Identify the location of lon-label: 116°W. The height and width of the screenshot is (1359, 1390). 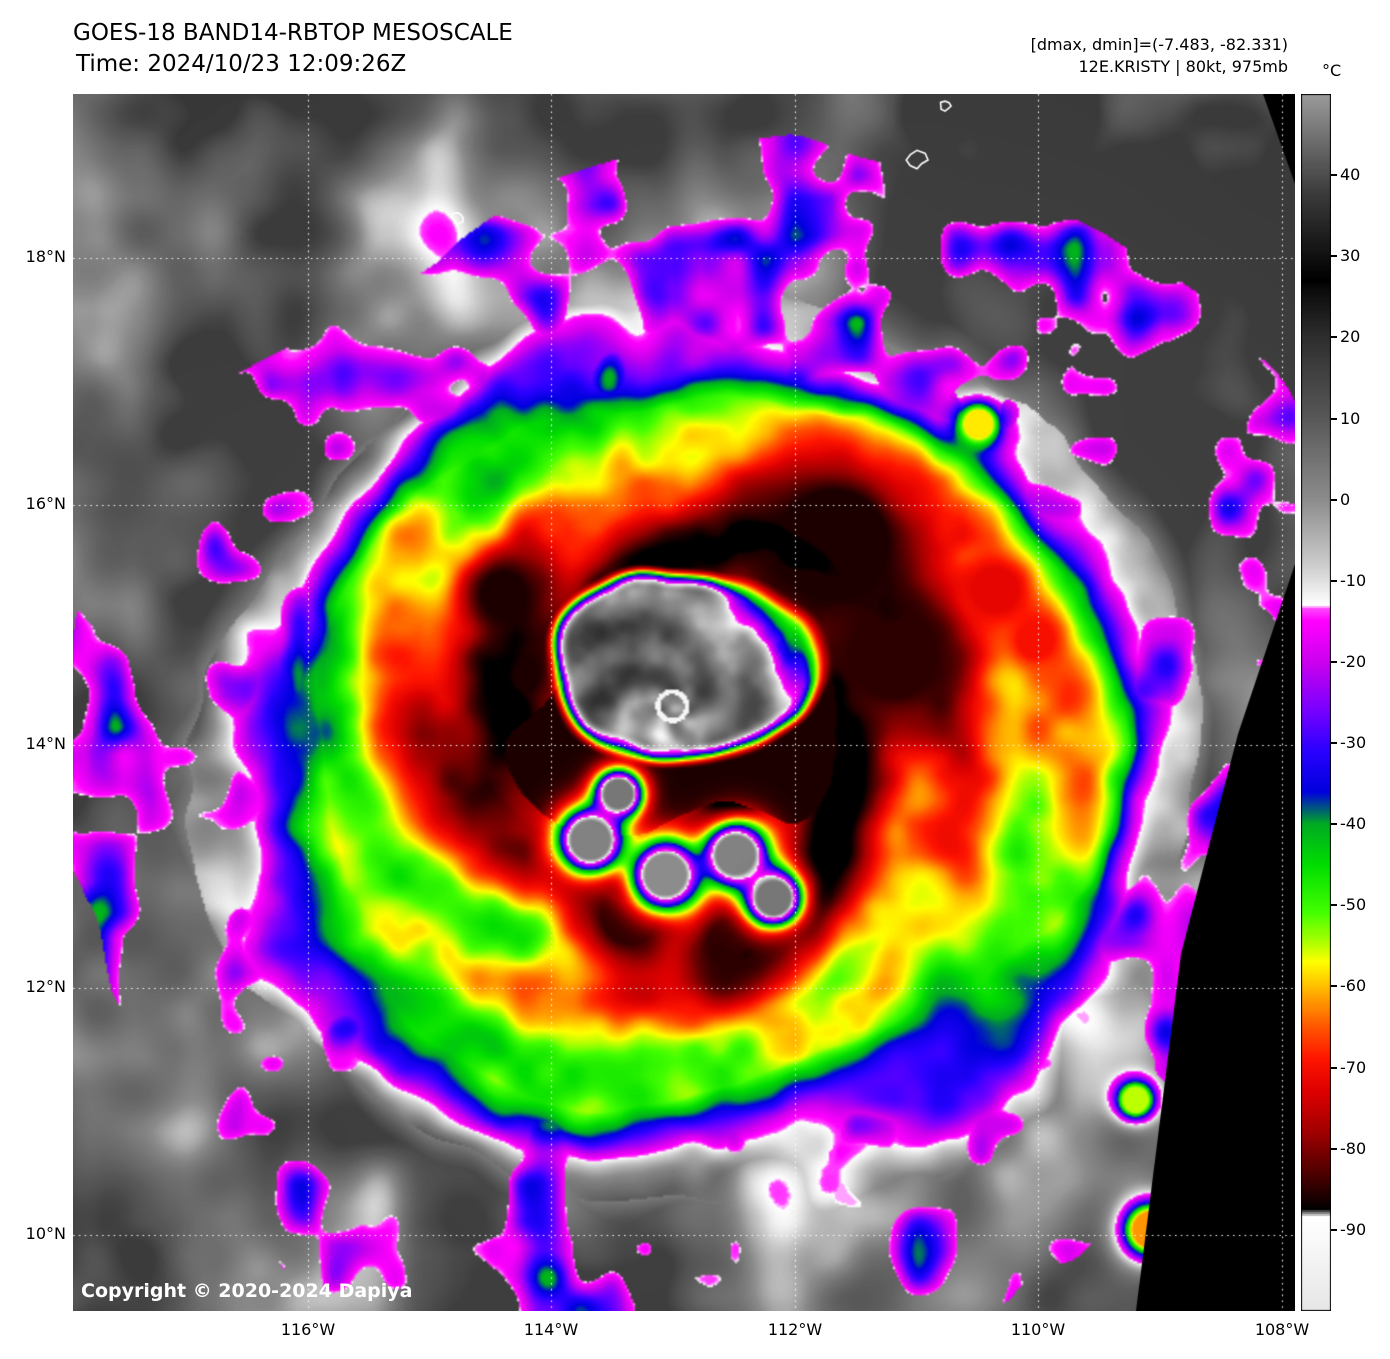
(308, 1329).